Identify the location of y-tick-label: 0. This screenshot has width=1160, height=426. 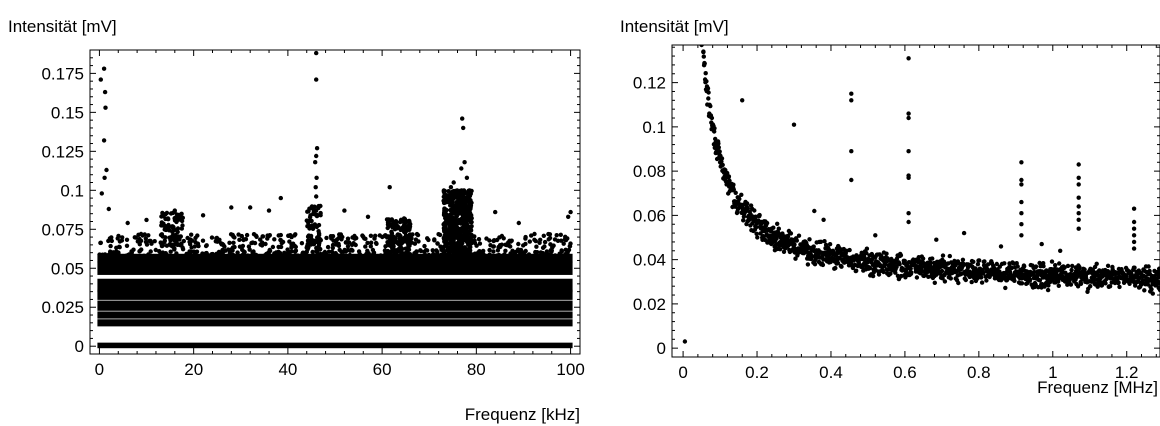
(79, 346).